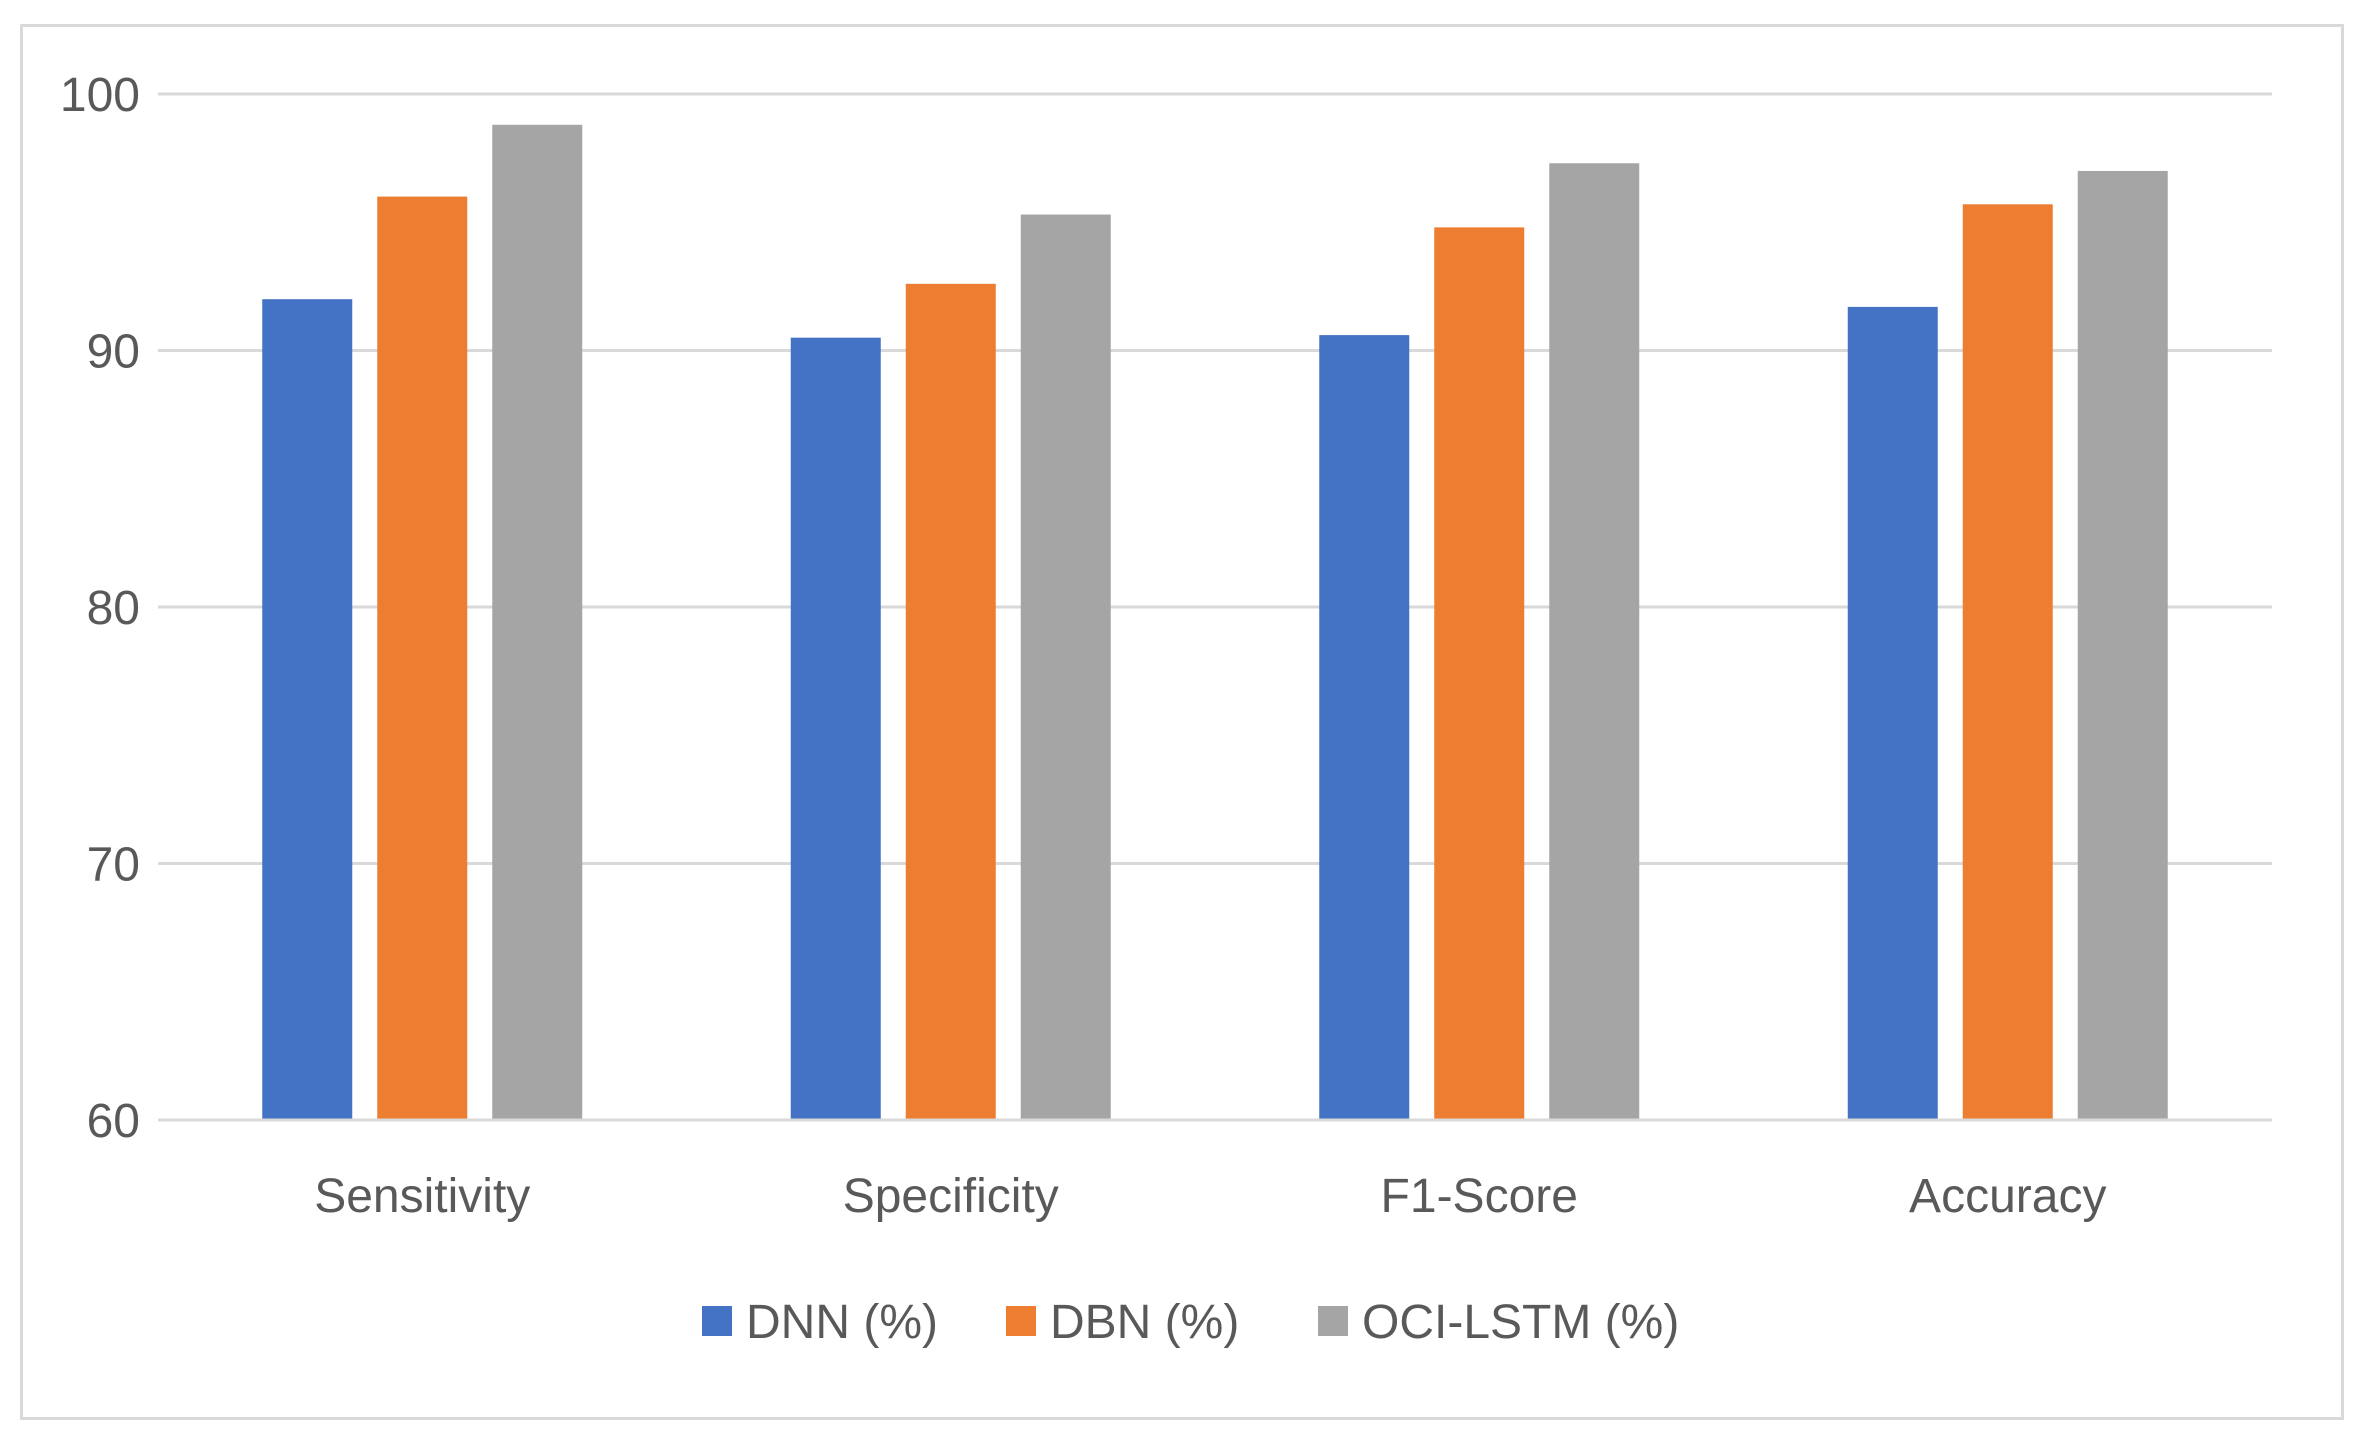 This screenshot has height=1440, width=2370. What do you see at coordinates (842, 1322) in the screenshot?
I see `legend-label: DNN (%)` at bounding box center [842, 1322].